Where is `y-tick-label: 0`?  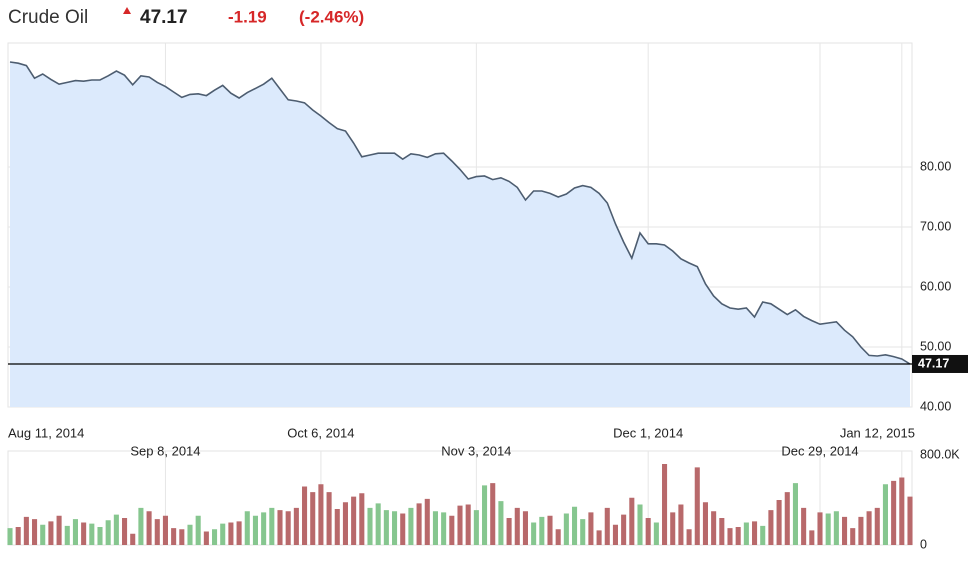
y-tick-label: 0 is located at coordinates (923, 544).